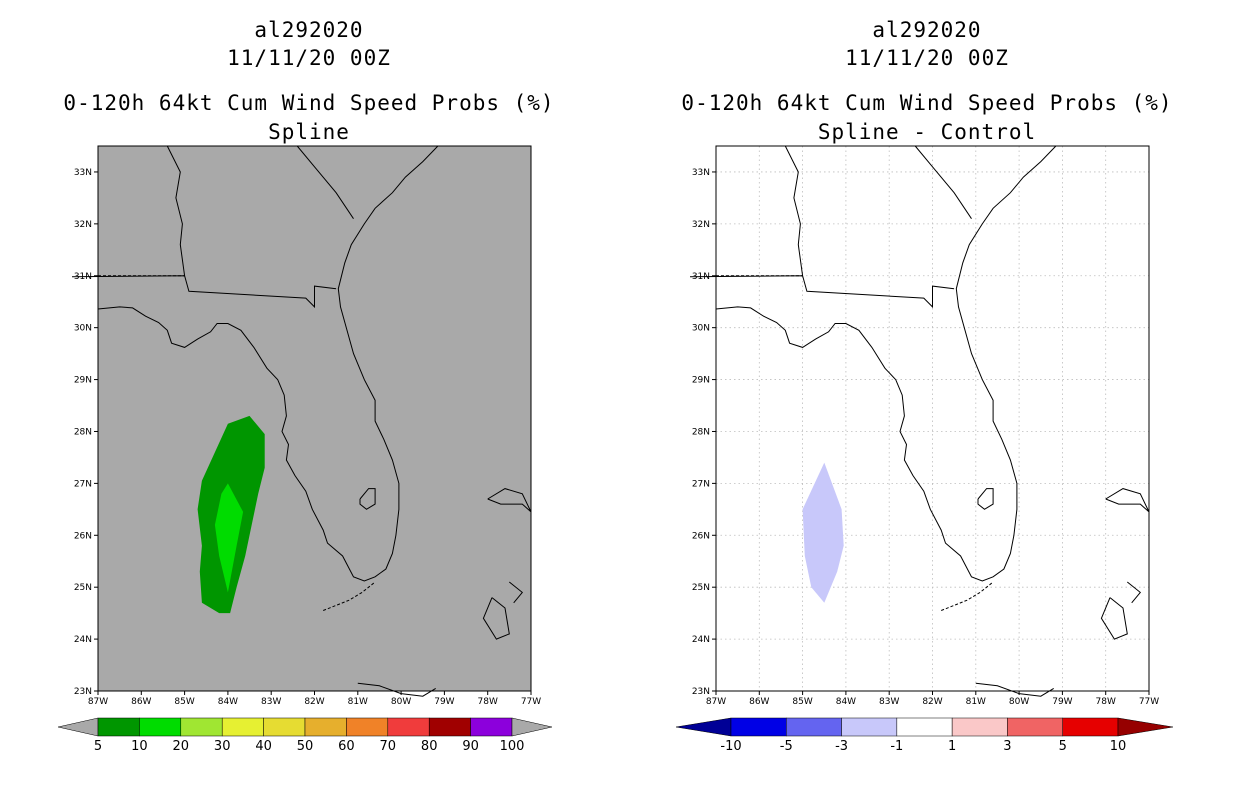 Image resolution: width=1236 pixels, height=800 pixels. Describe the element at coordinates (927, 58) in the screenshot. I see `date-time: 11/11/20 00Z` at that location.